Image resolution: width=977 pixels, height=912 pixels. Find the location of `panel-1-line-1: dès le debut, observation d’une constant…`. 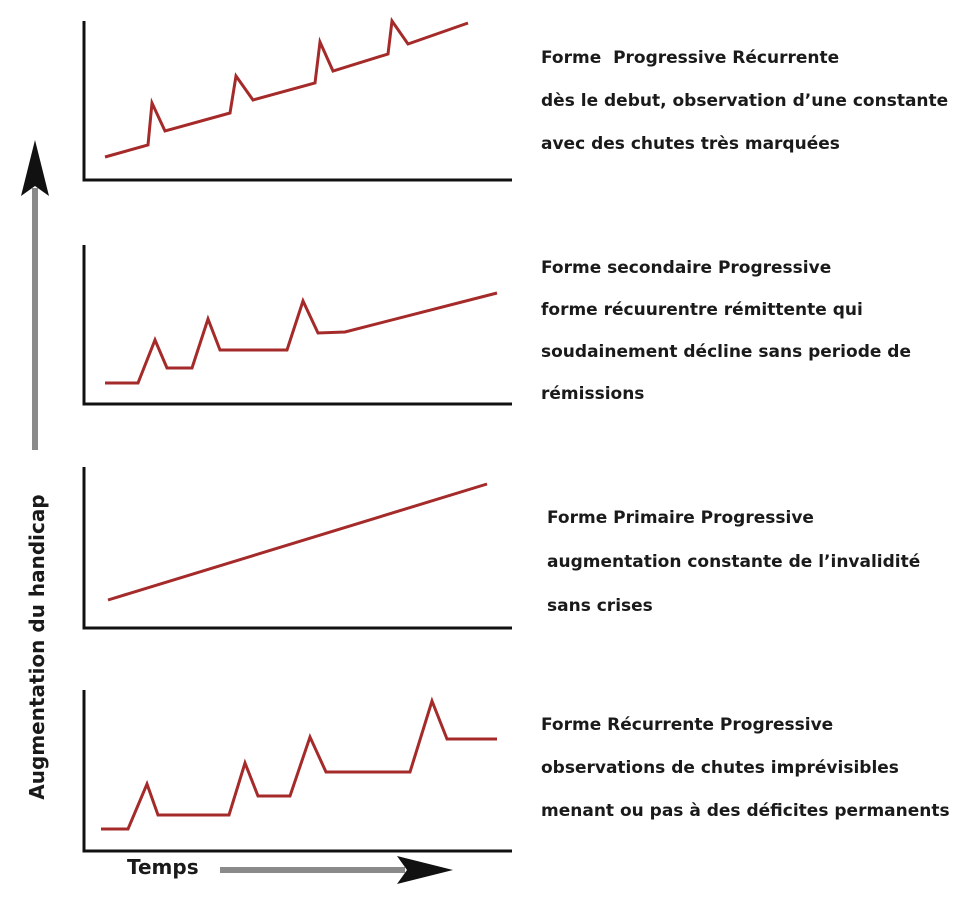

panel-1-line-1: dès le debut, observation d’une constant… is located at coordinates (745, 101).